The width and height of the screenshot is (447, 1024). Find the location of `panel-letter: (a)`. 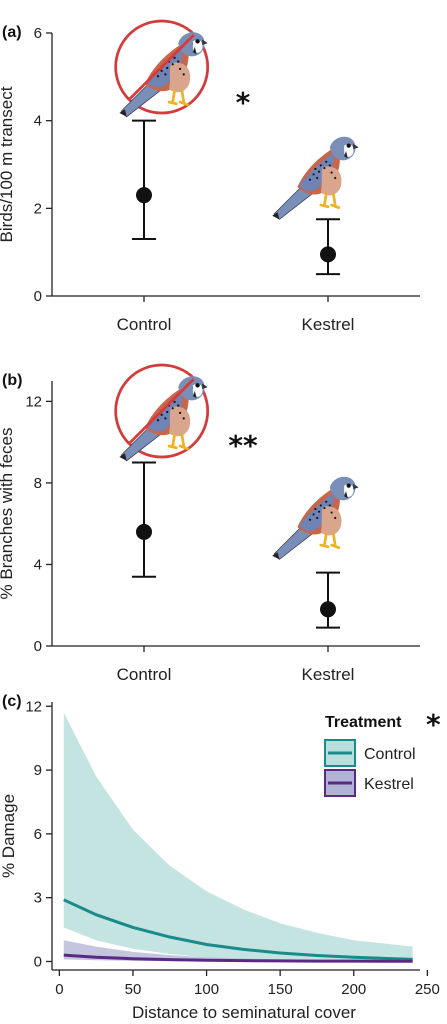

panel-letter: (a) is located at coordinates (12, 32).